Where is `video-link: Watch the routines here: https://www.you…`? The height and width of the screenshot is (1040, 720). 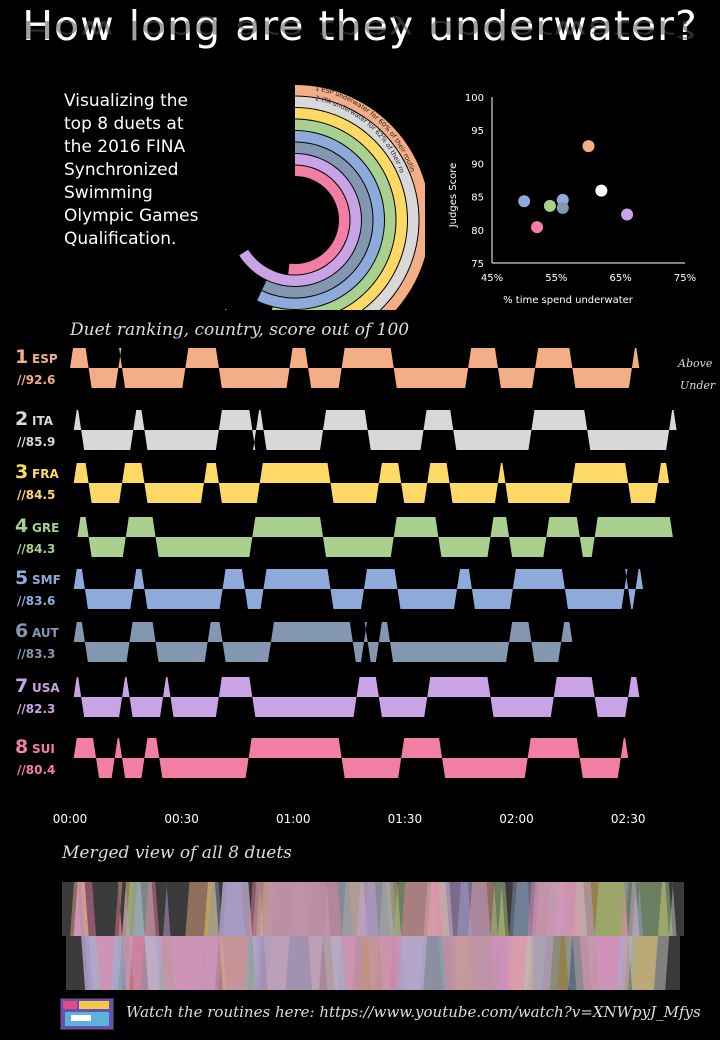 video-link: Watch the routines here: https://www.you… is located at coordinates (413, 1012).